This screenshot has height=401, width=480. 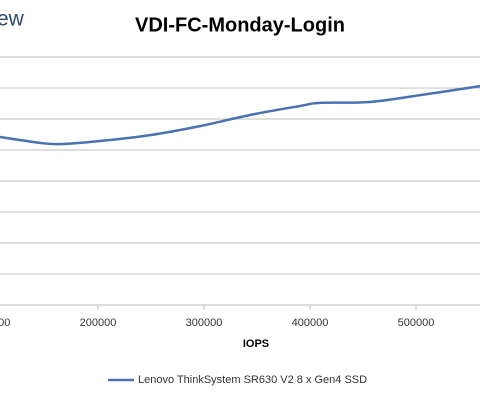 I want to click on x-axis-label: IOPS, so click(x=256, y=344).